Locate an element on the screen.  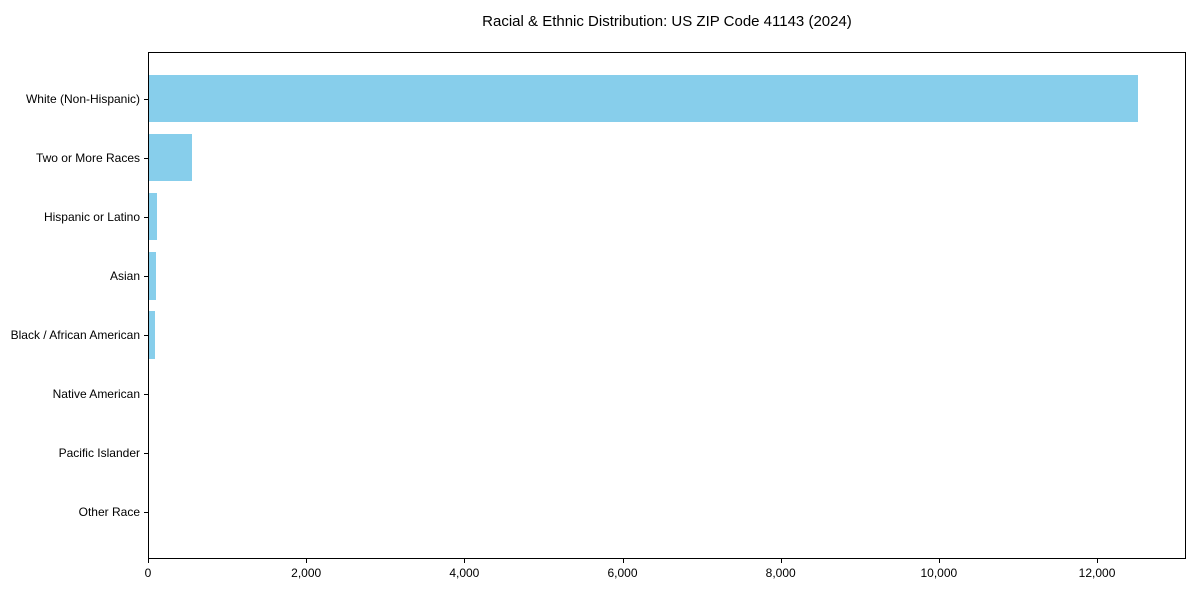
x-tick-label: 4,000 is located at coordinates (464, 573).